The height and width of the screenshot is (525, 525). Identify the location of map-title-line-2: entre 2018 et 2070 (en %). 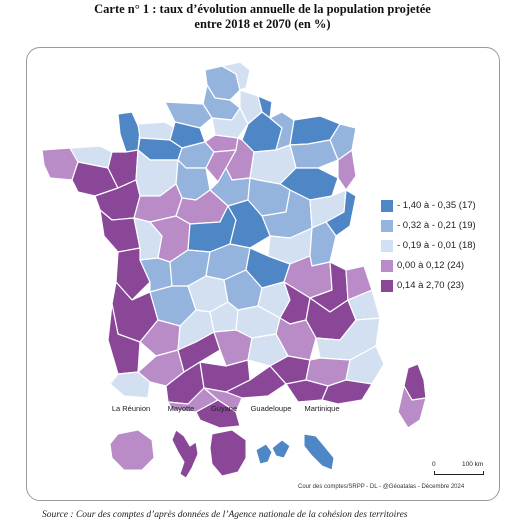
(262, 24).